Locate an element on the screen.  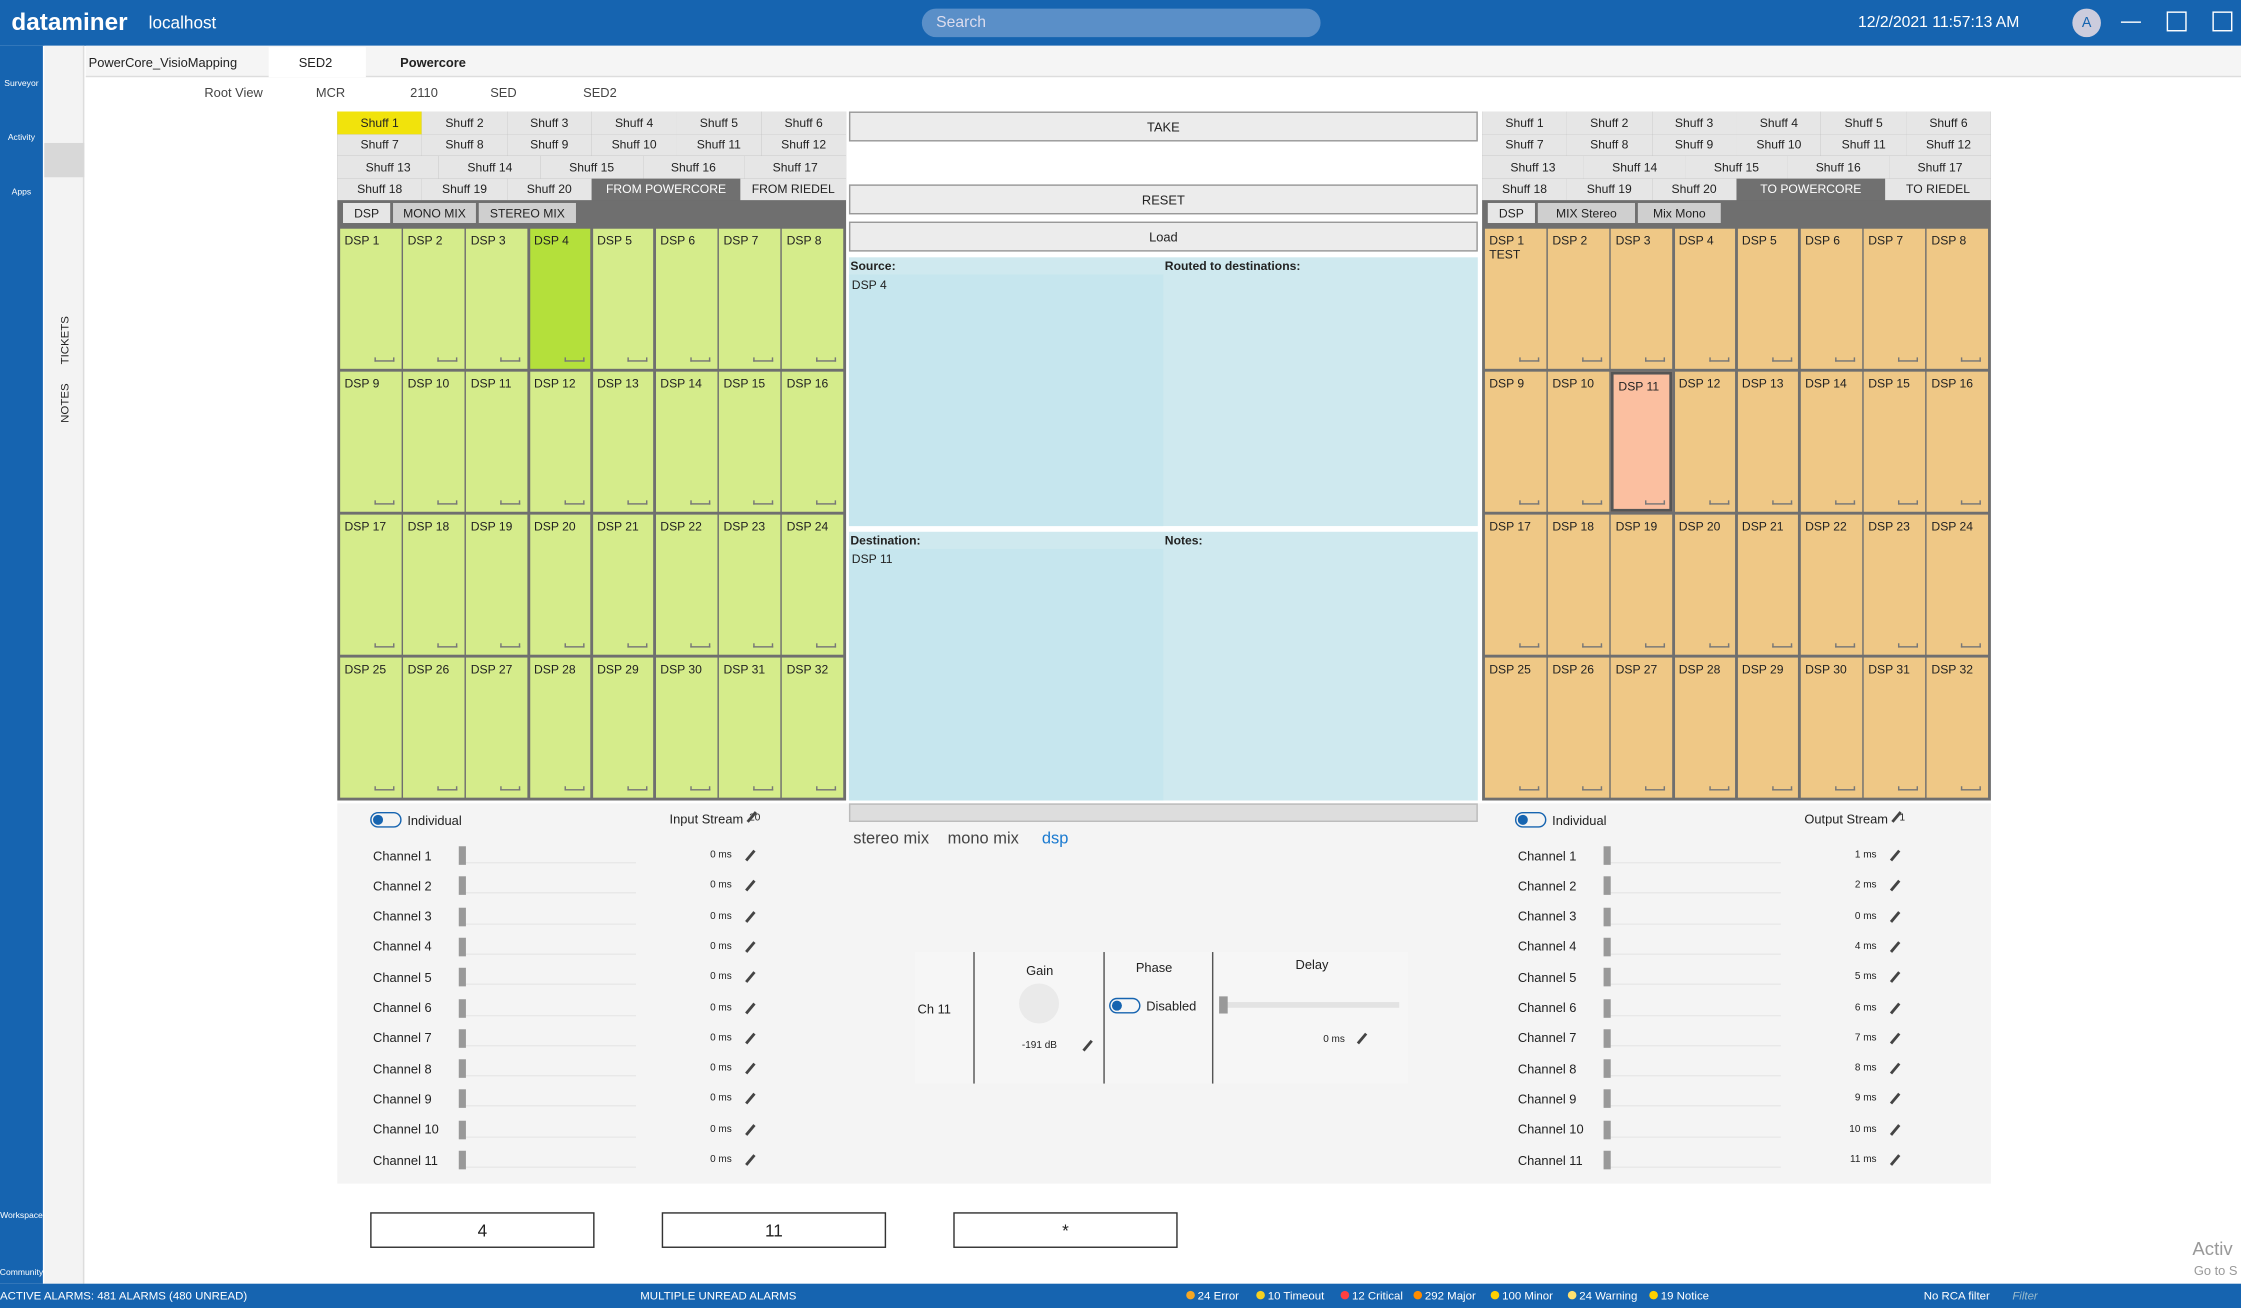
status-count: 10 Timeout is located at coordinates (1296, 1296).